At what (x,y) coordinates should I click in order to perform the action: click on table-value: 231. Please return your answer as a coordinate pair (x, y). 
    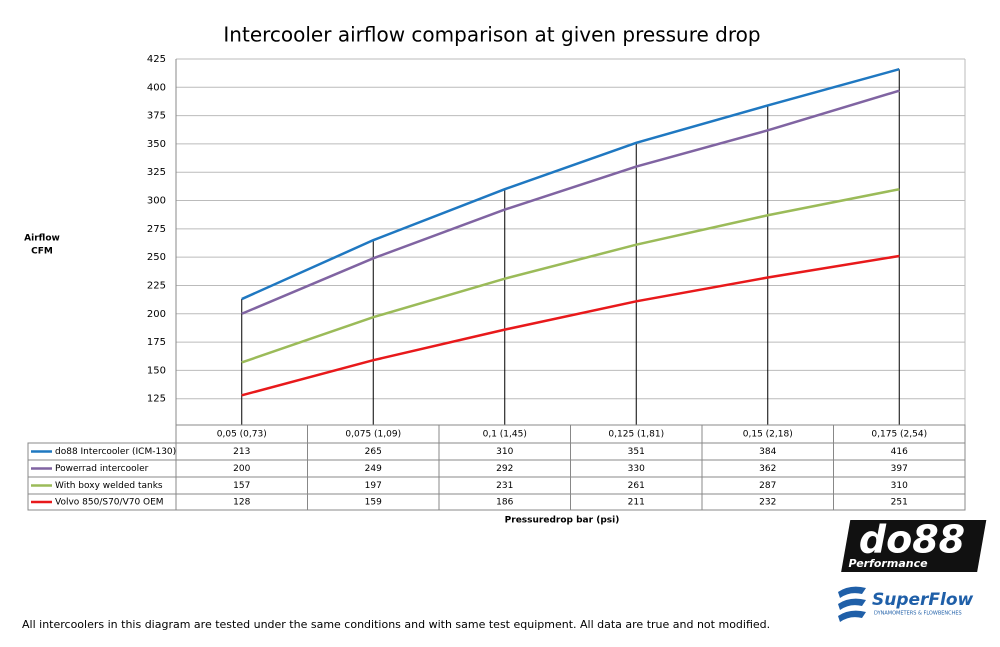
    Looking at the image, I should click on (504, 486).